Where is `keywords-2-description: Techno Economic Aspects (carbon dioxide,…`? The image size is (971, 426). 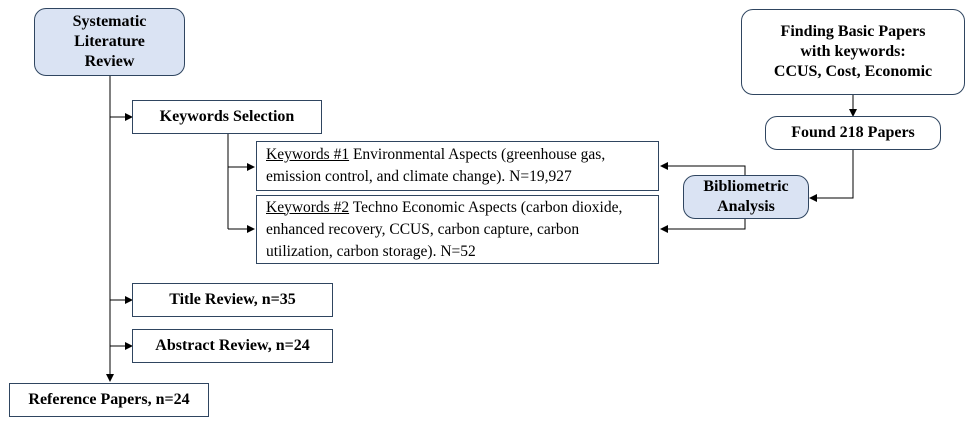 keywords-2-description: Techno Economic Aspects (carbon dioxide,… is located at coordinates (444, 229).